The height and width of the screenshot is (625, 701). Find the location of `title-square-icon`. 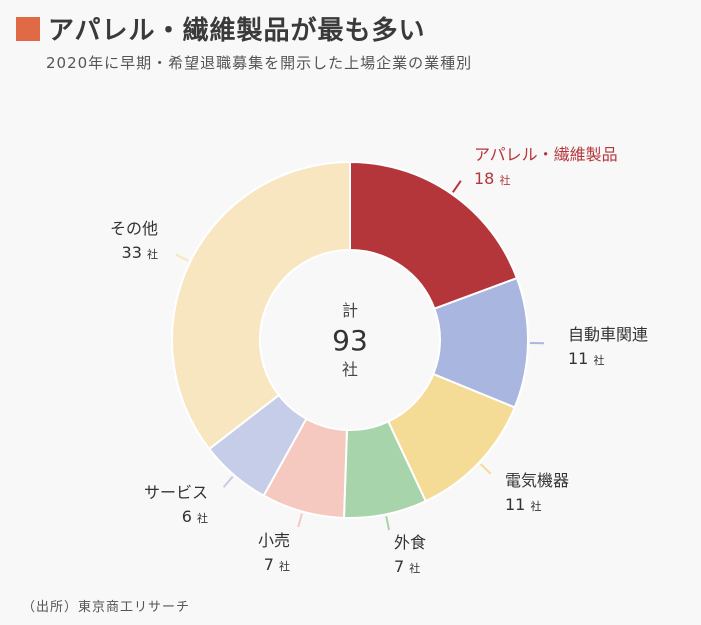

title-square-icon is located at coordinates (28, 28).